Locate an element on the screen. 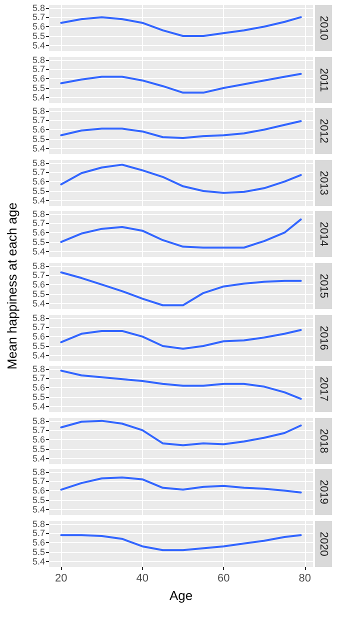 This screenshot has width=345, height=618. text: 2010 is located at coordinates (324, 28).